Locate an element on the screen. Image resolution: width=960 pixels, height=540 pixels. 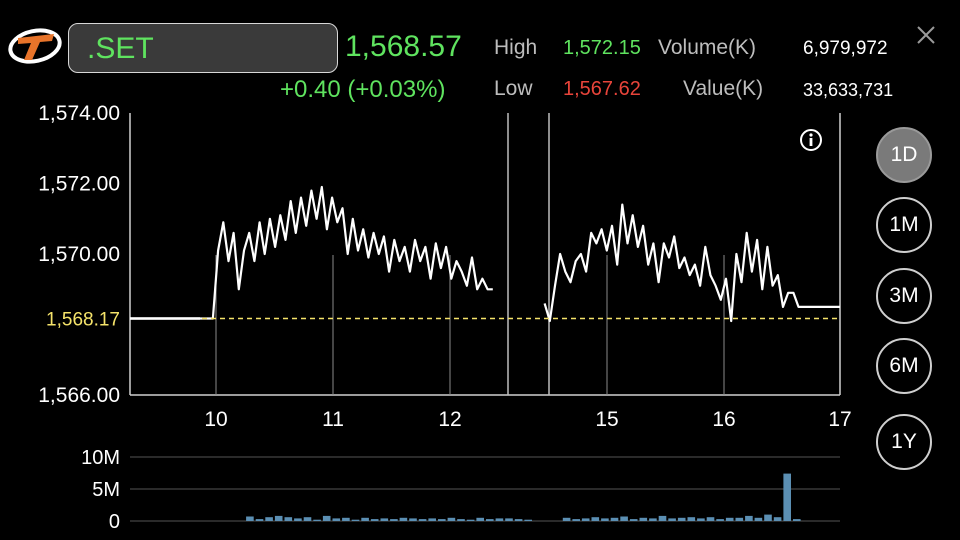
high-label: High is located at coordinates (516, 47).